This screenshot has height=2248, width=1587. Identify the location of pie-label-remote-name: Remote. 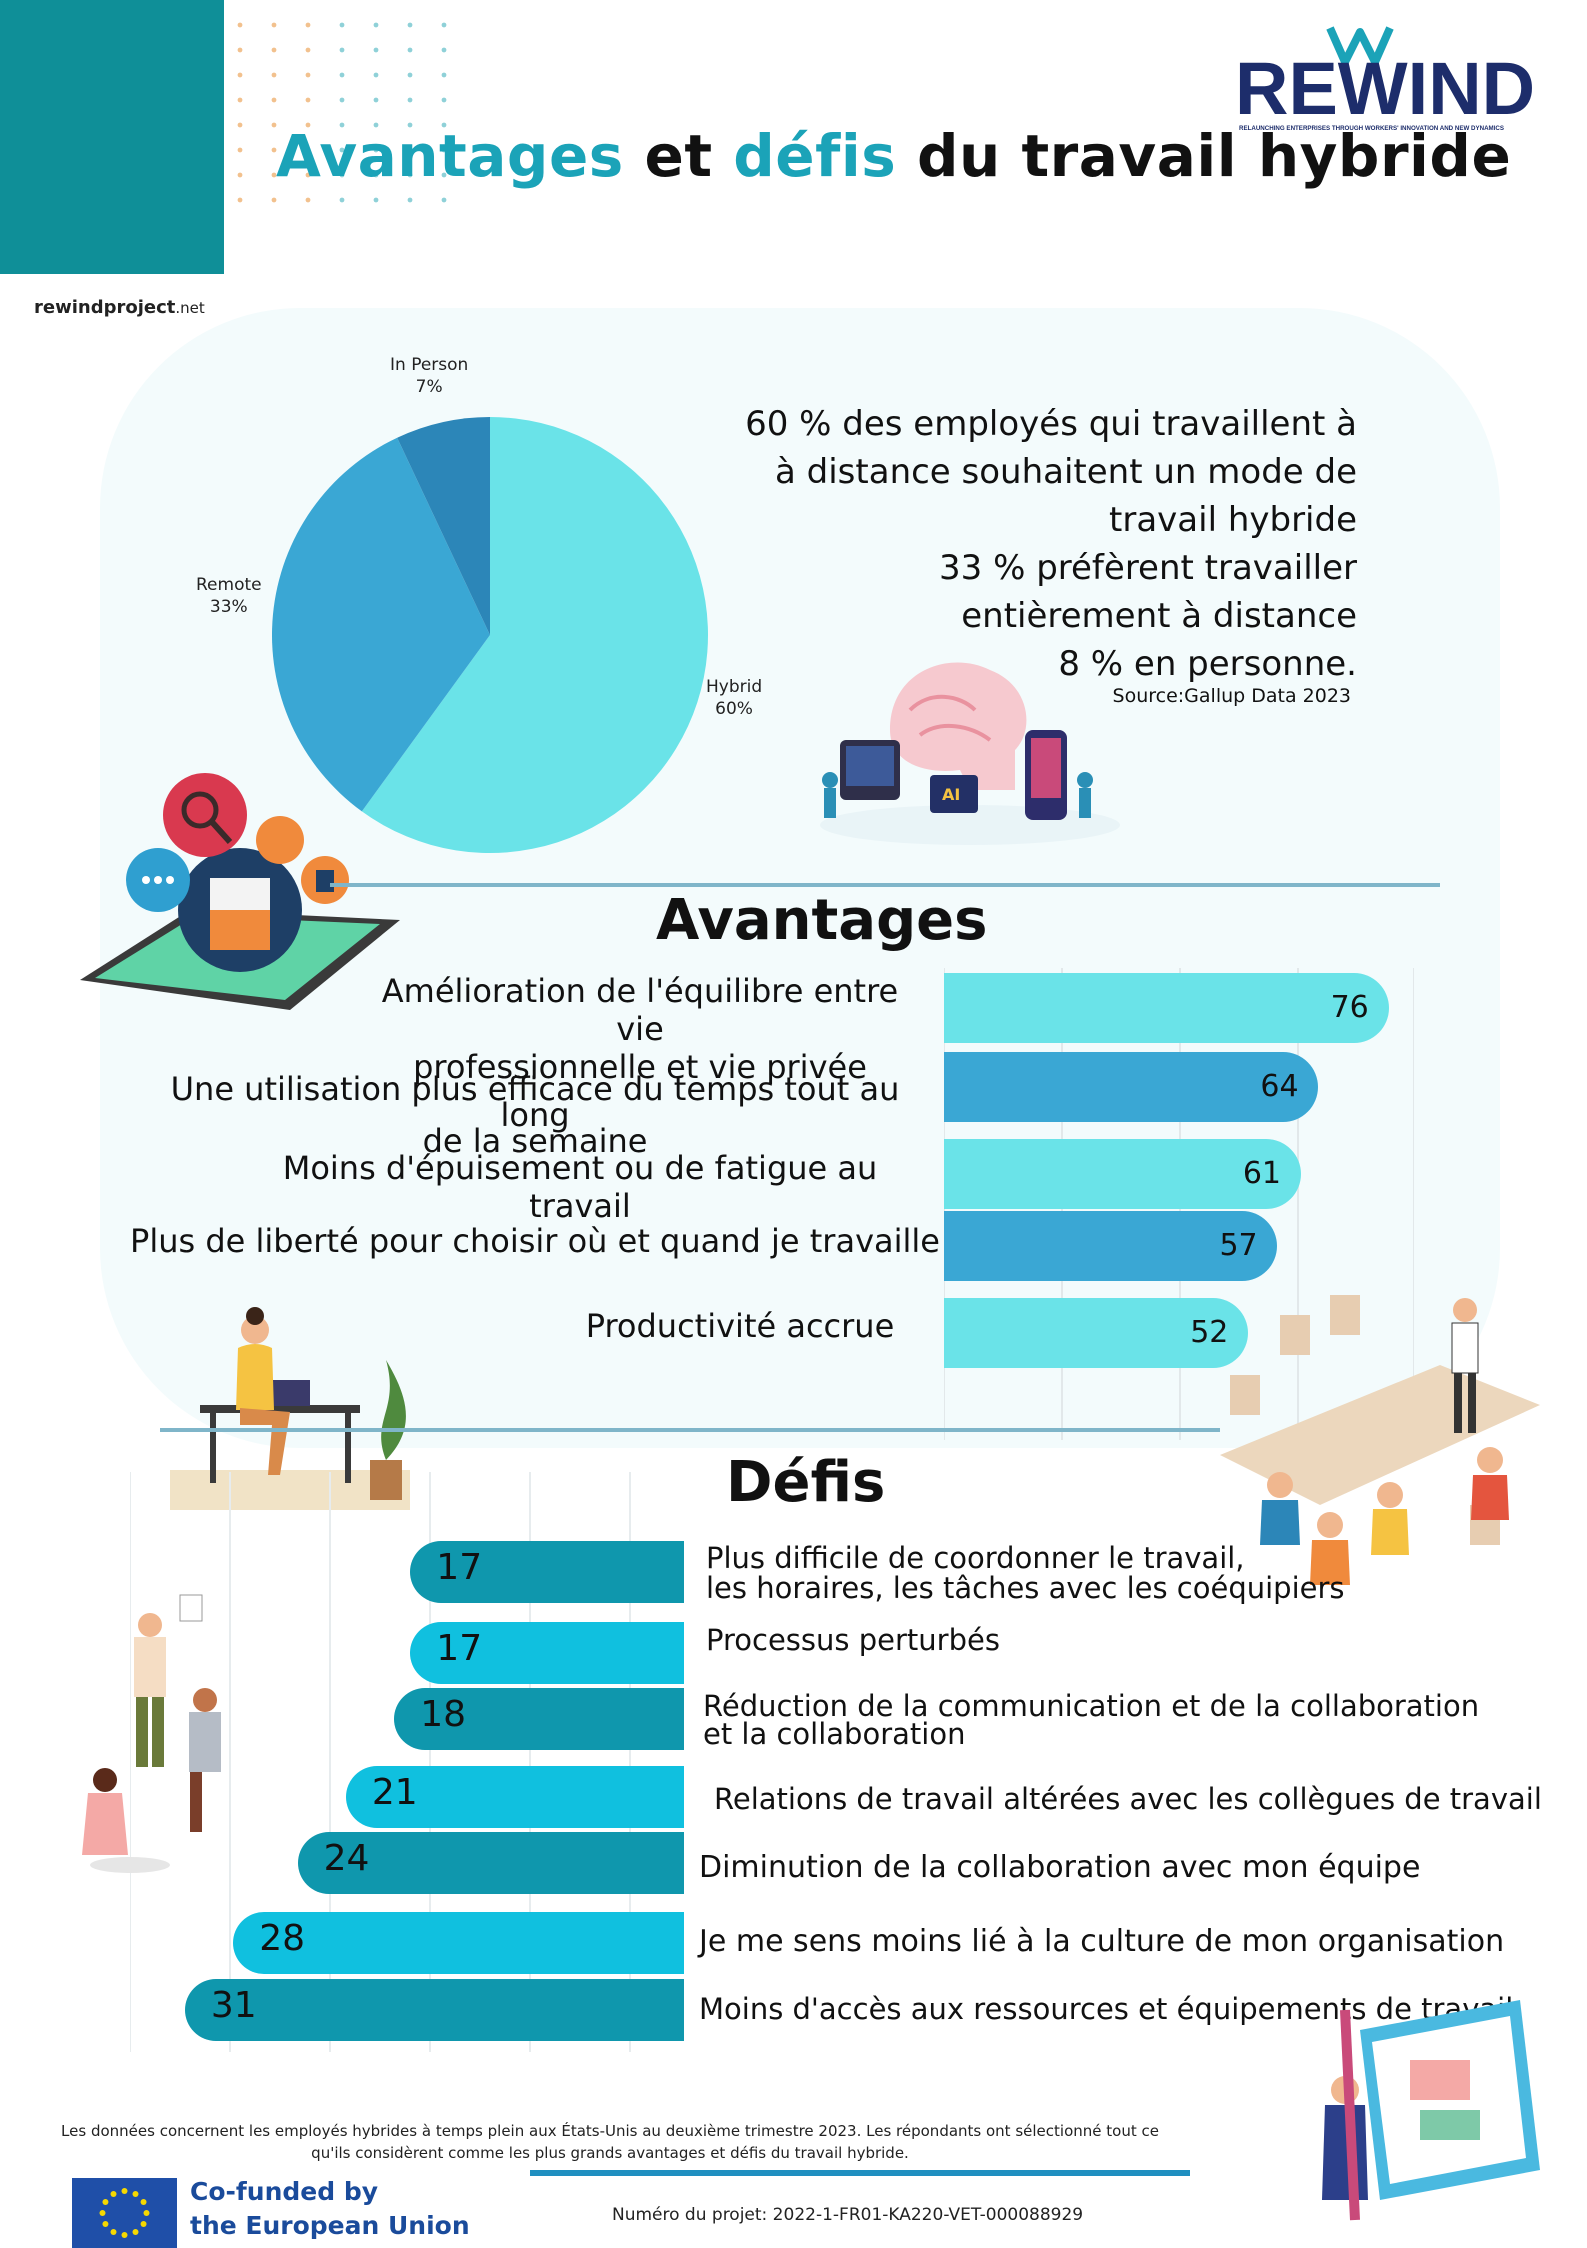
(229, 585).